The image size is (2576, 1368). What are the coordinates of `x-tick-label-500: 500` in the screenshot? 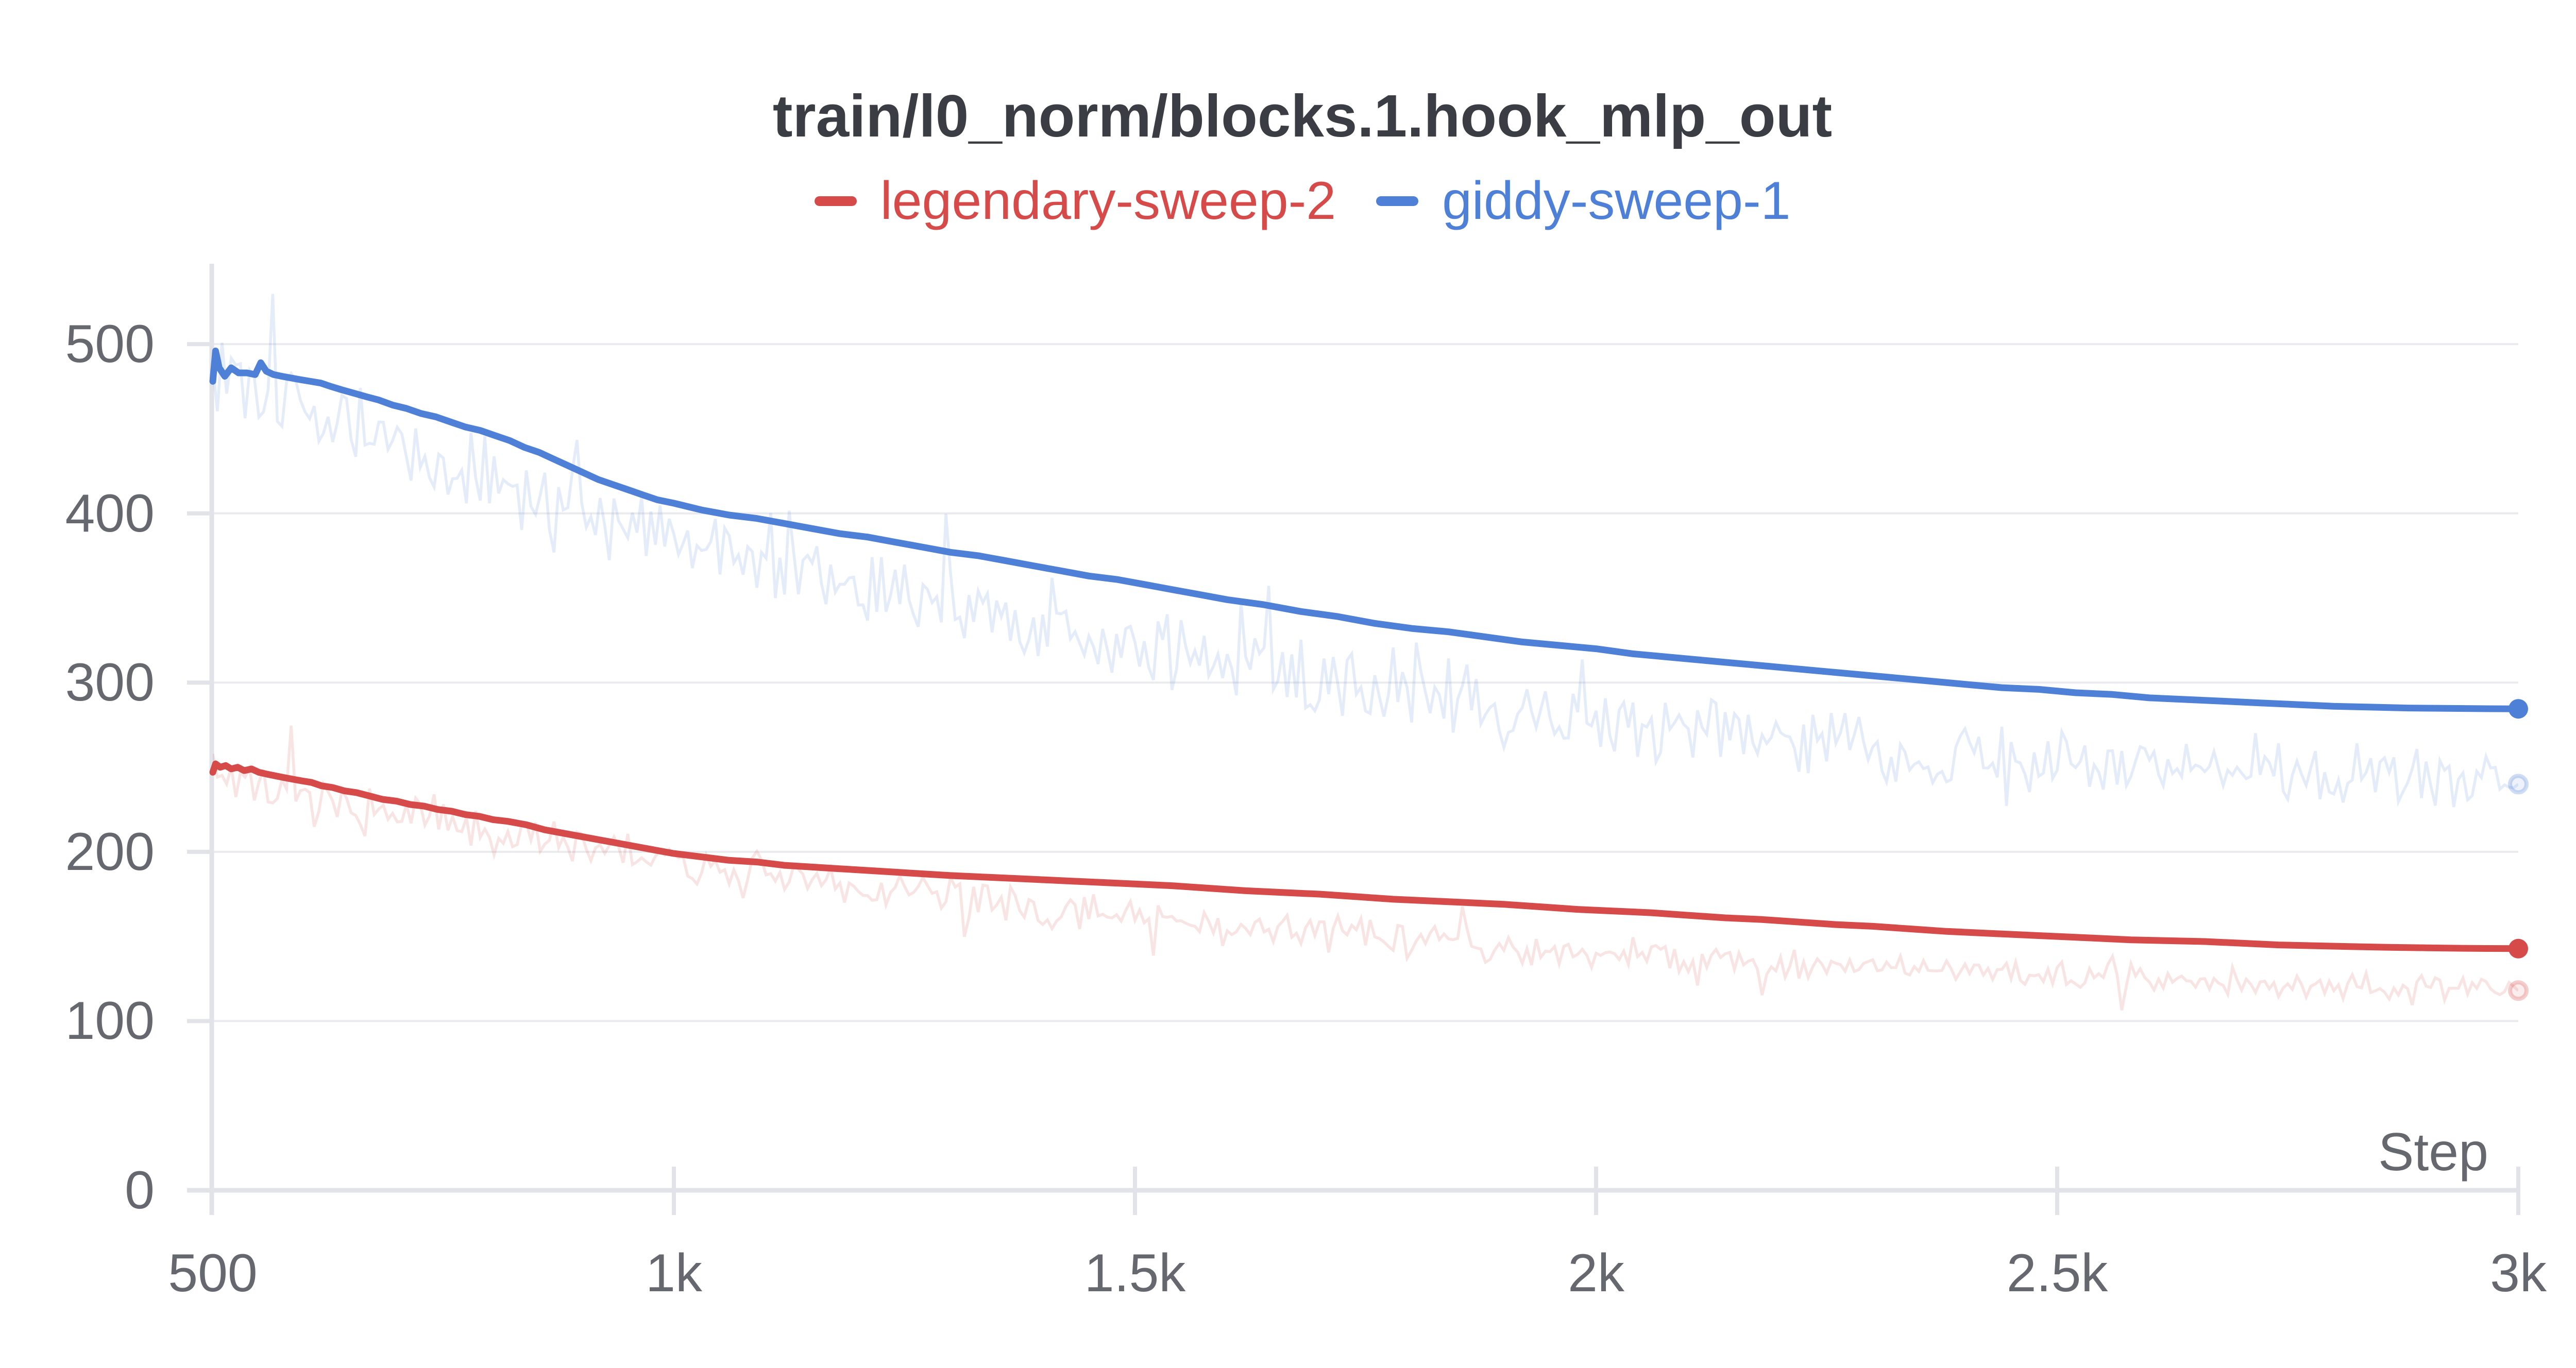 It's located at (213, 1273).